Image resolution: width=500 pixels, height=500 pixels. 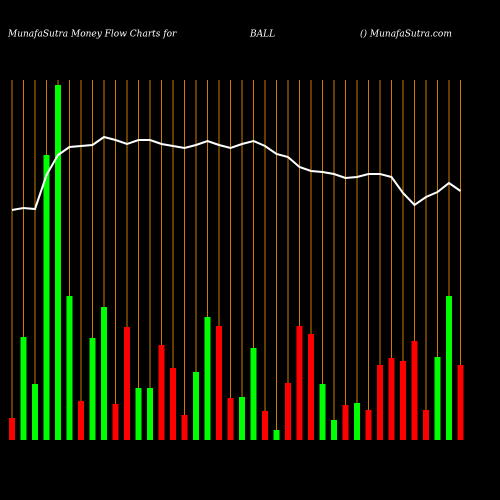 What do you see at coordinates (236, 173) in the screenshot?
I see `price-line` at bounding box center [236, 173].